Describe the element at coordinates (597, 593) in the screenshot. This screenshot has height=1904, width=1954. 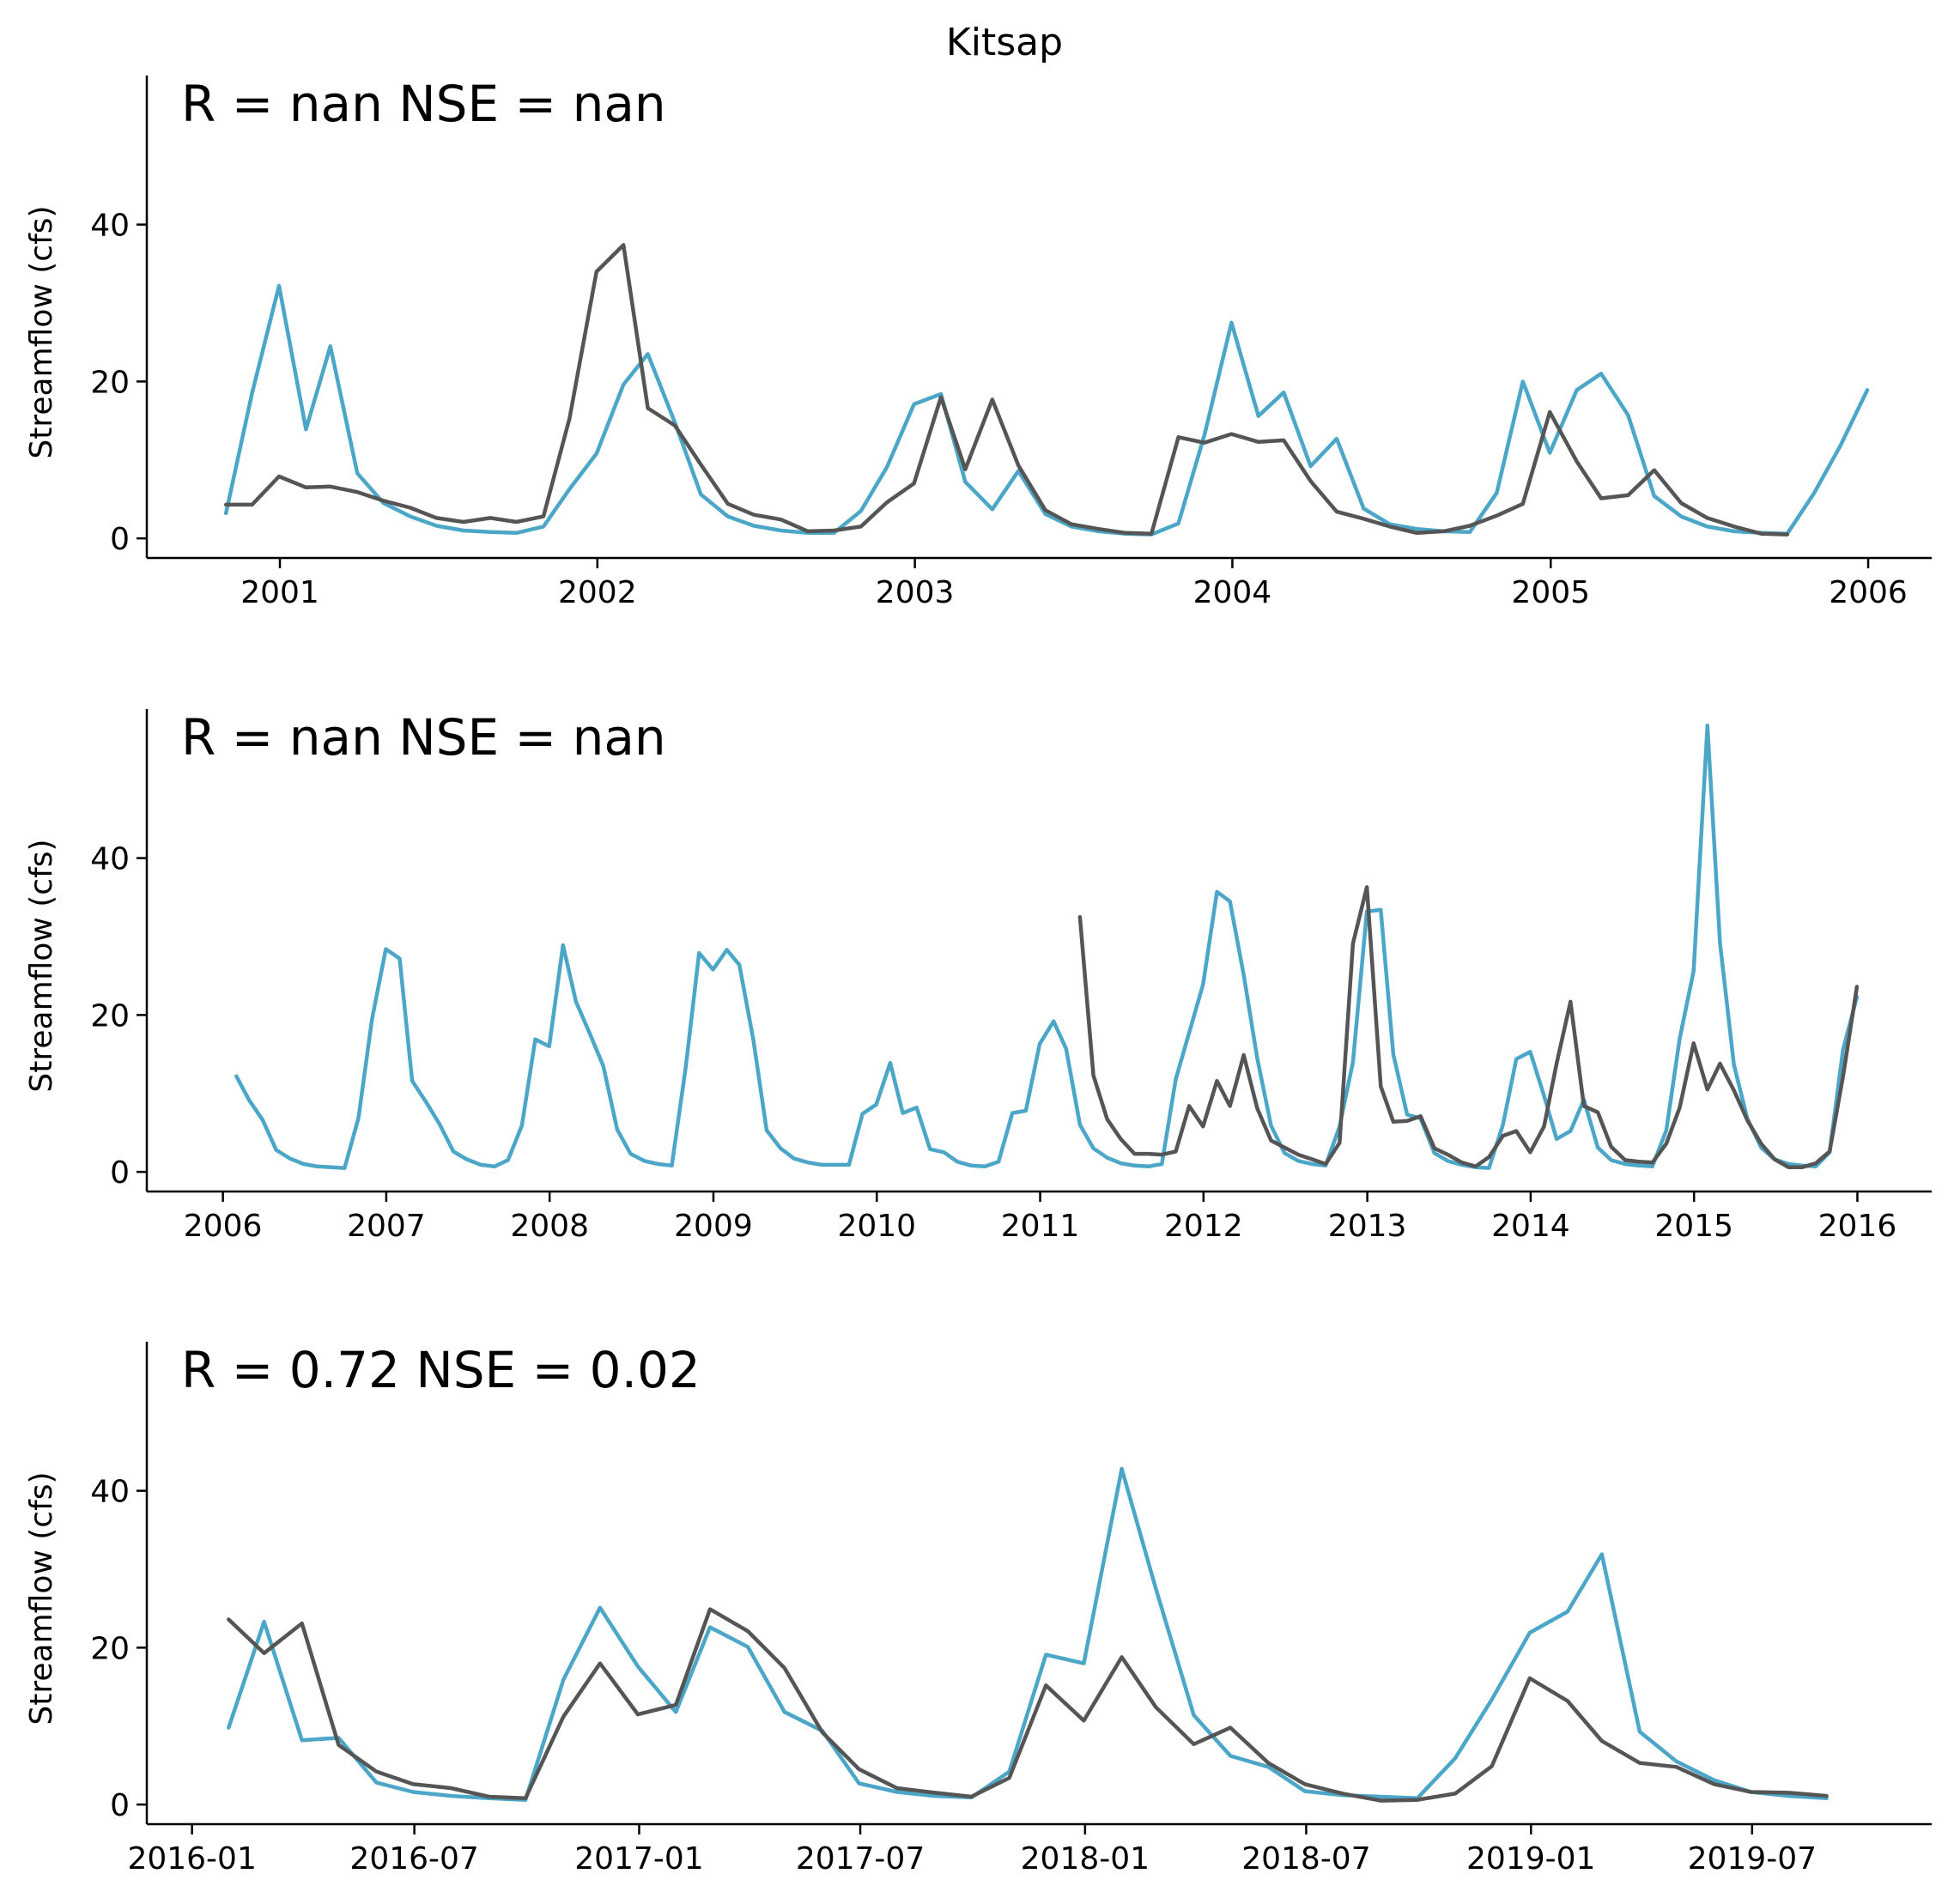
I see `x-tick-label: 2002` at that location.